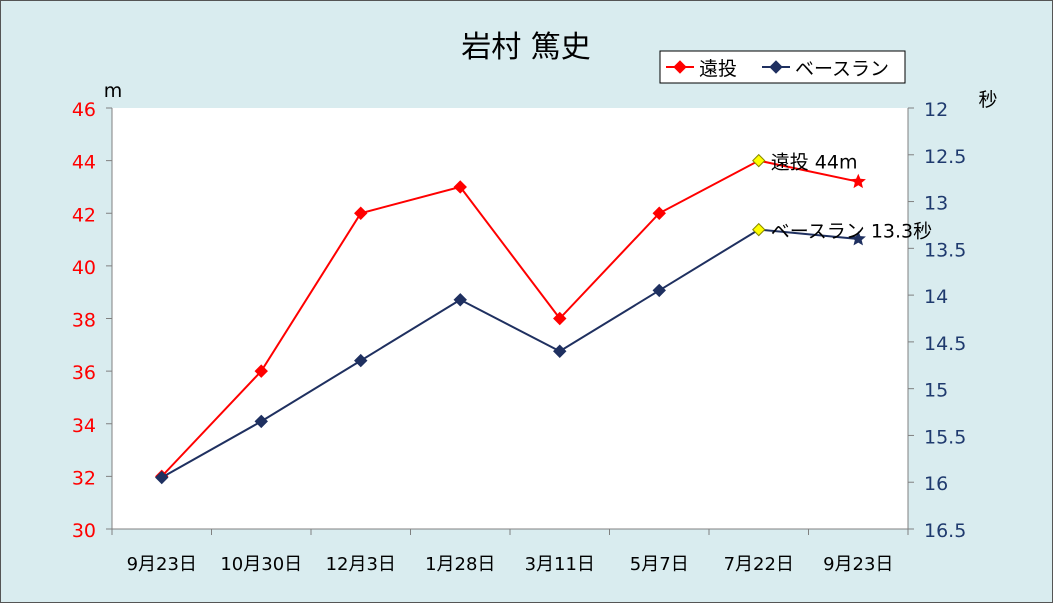 The image size is (1053, 607). Describe the element at coordinates (814, 163) in the screenshot. I see `series-1-annotation: 遠投 44m` at that location.